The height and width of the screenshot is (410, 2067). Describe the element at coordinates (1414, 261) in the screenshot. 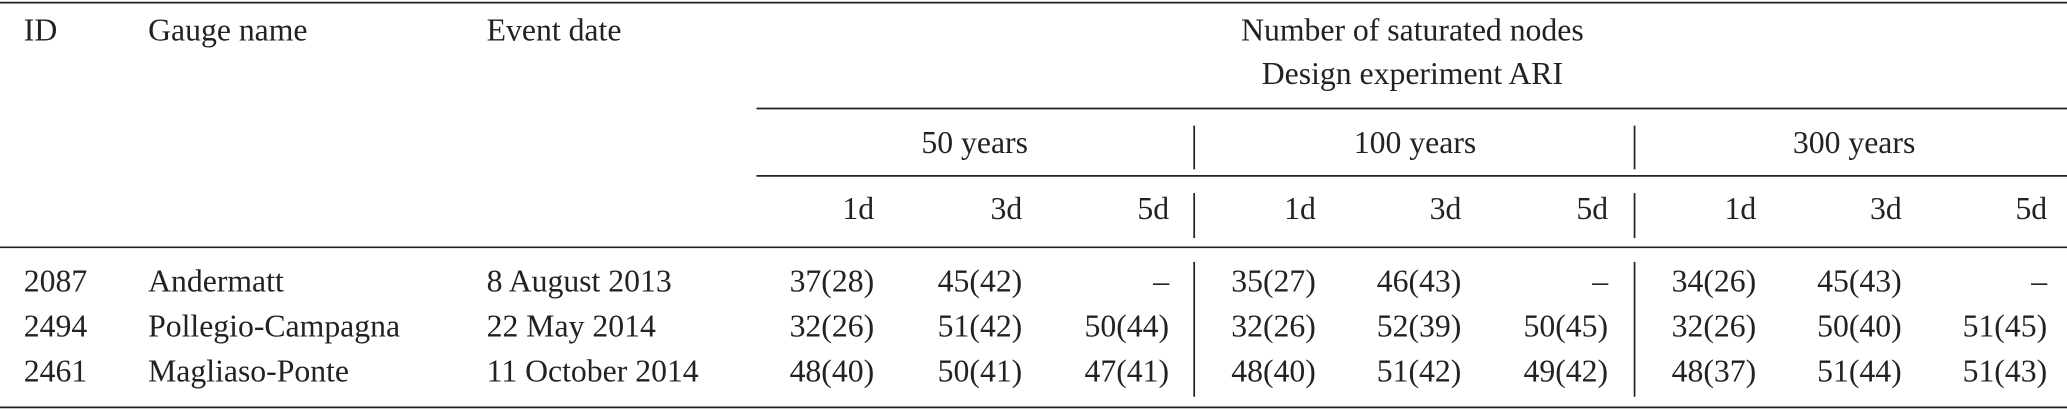

I see `separators` at that location.